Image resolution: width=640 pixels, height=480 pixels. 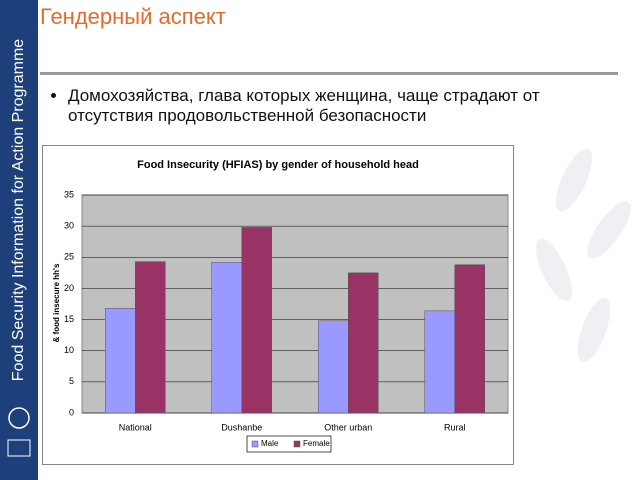 I want to click on legend-label: Male, so click(x=270, y=443).